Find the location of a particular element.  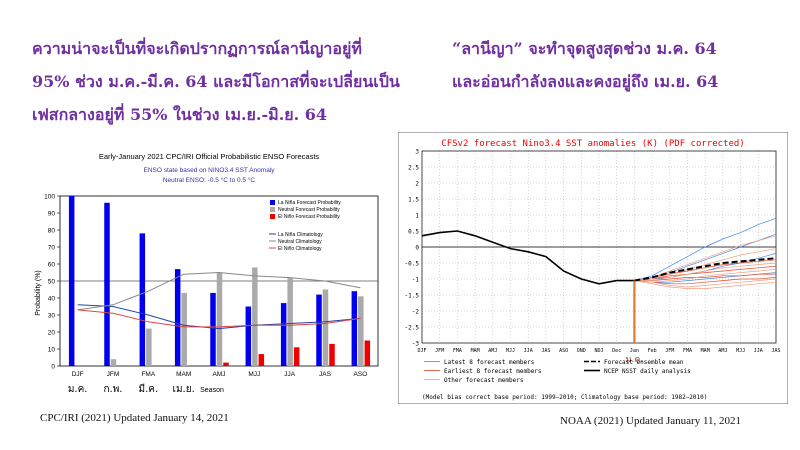

y-tick-label: -1 is located at coordinates (416, 280).